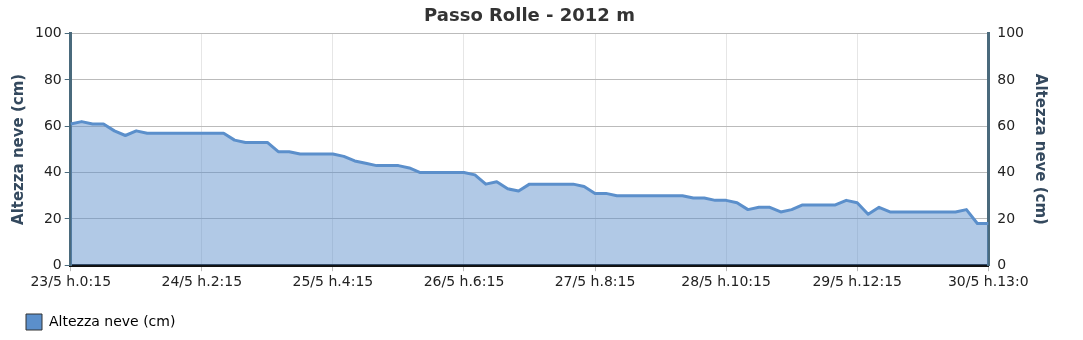  Describe the element at coordinates (988, 281) in the screenshot. I see `x-tick-label: 30/5 h.13:0` at that location.